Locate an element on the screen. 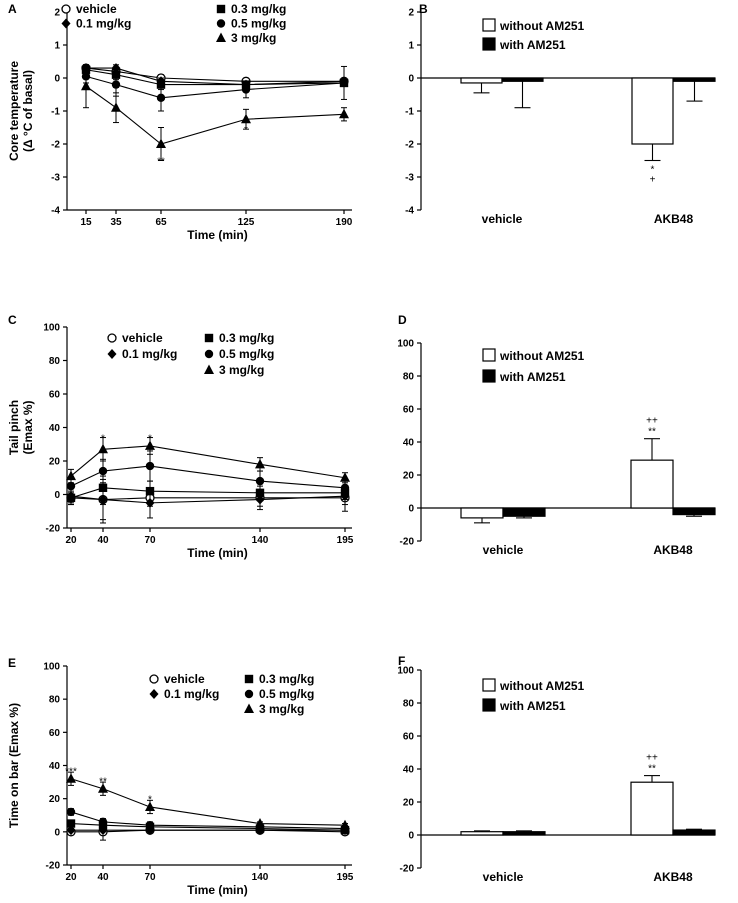 The image size is (738, 903). legend-label: without AM251 is located at coordinates (542, 356).